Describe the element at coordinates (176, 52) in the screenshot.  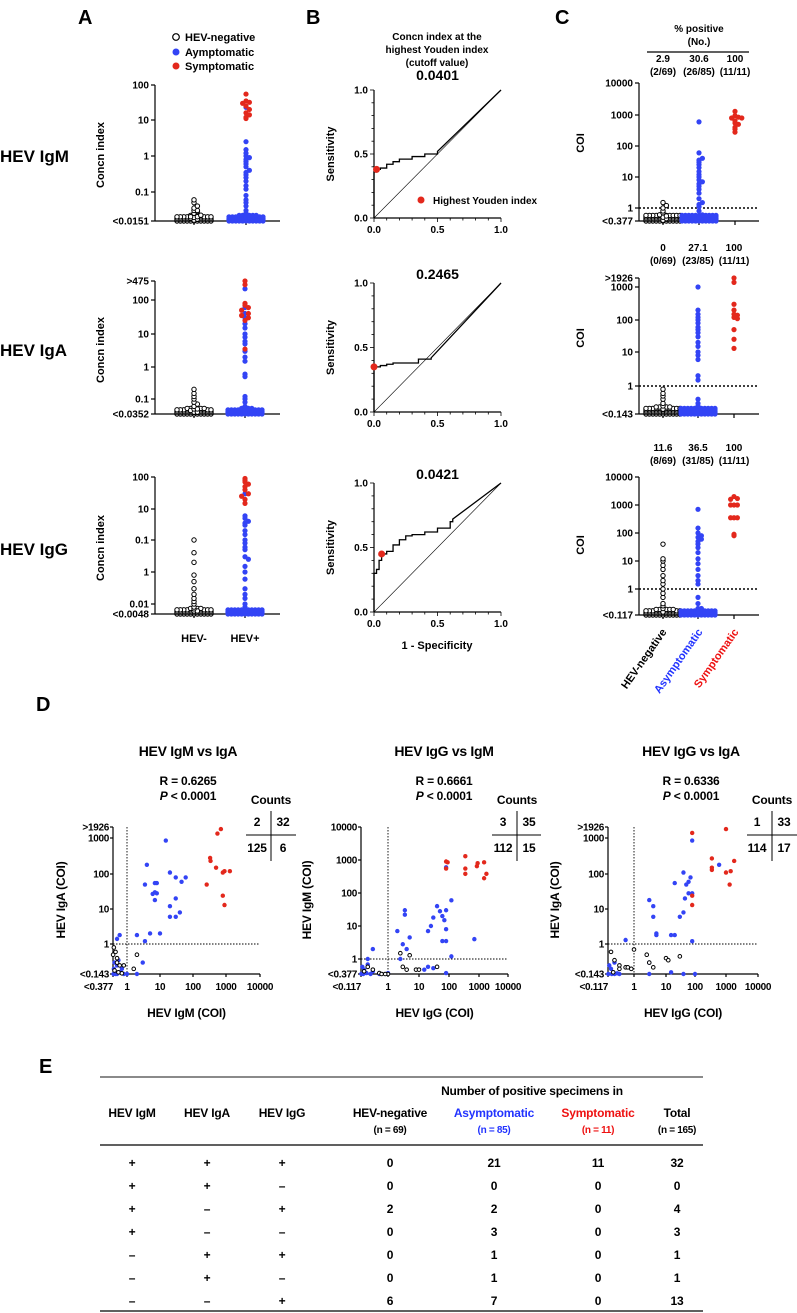
I see `legend-marker-asym` at that location.